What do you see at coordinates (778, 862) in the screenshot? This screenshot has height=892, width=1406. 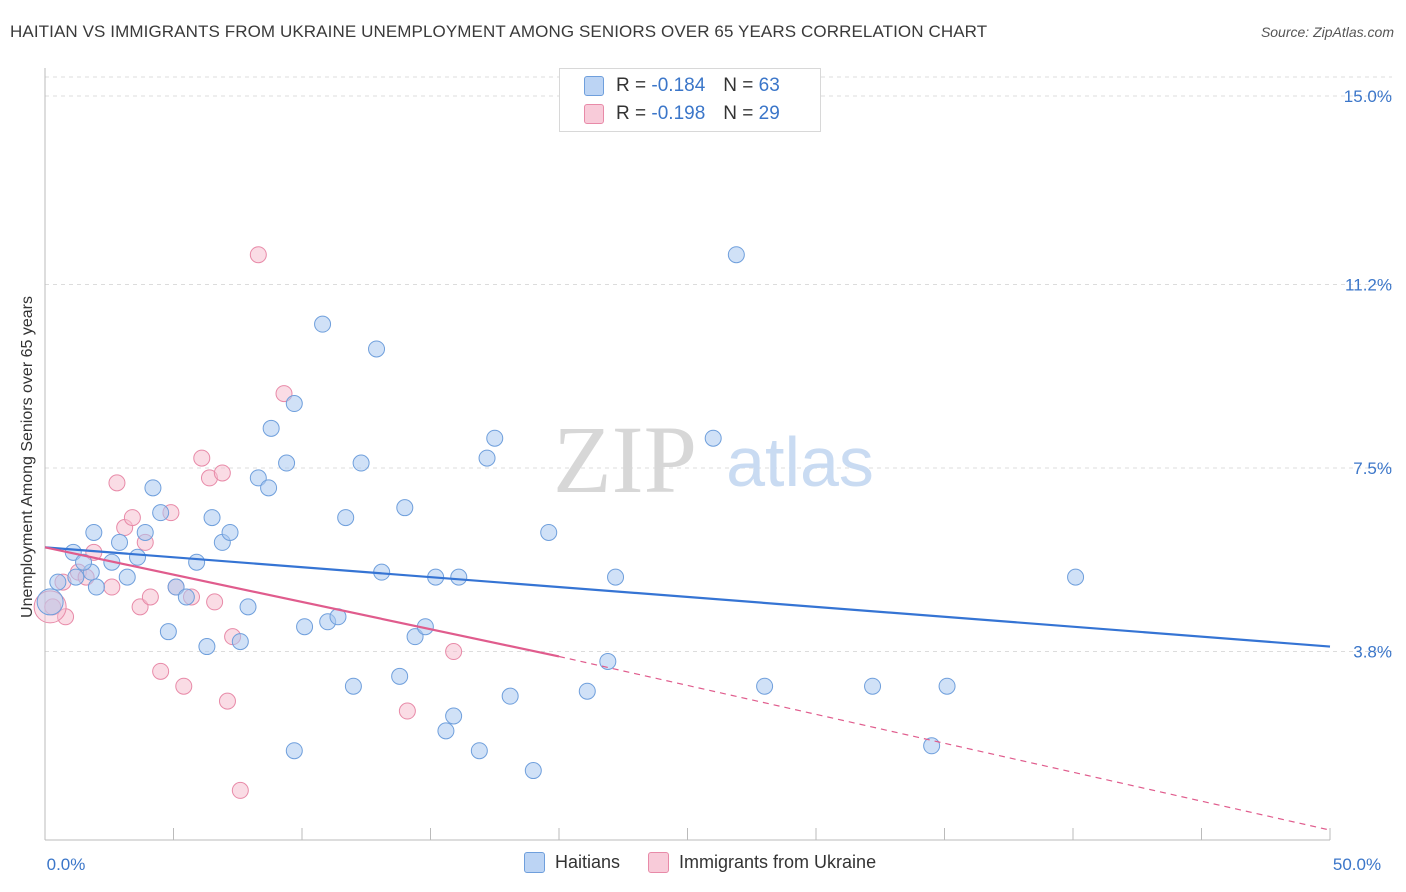 I see `legend-label-ukraine: Immigrants from Ukraine` at bounding box center [778, 862].